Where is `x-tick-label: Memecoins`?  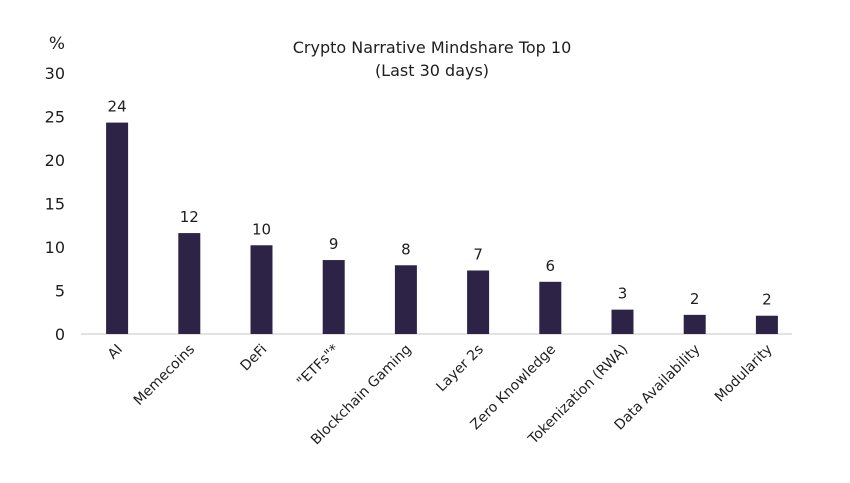 x-tick-label: Memecoins is located at coordinates (164, 375).